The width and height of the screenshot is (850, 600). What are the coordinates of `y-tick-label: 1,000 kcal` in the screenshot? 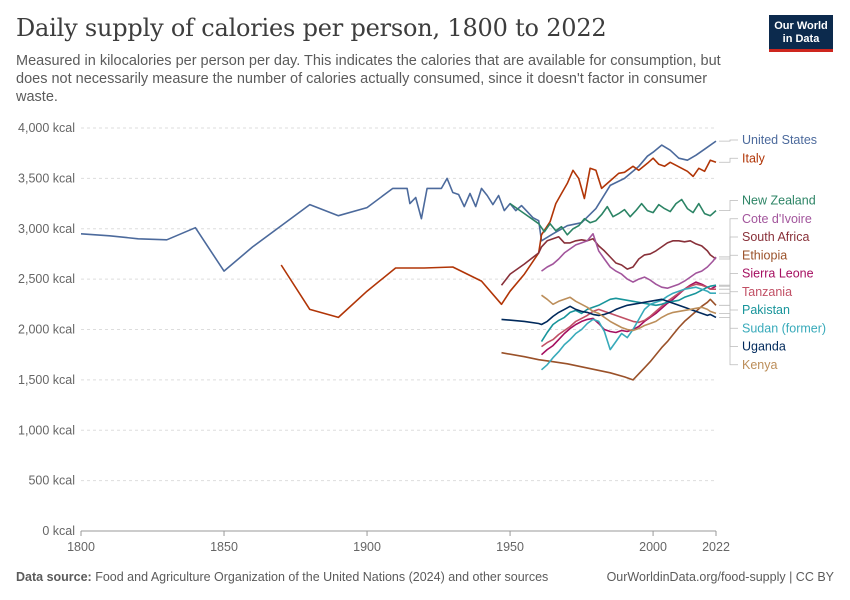 It's located at (46, 430).